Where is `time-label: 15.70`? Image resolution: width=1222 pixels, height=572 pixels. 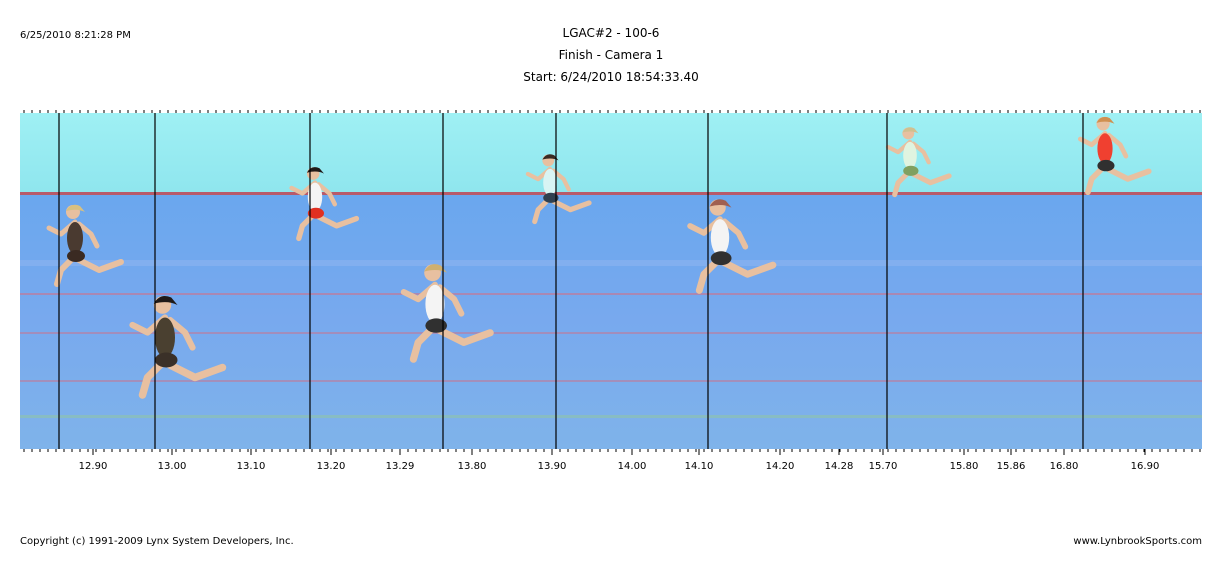
time-label: 15.70 is located at coordinates (883, 466).